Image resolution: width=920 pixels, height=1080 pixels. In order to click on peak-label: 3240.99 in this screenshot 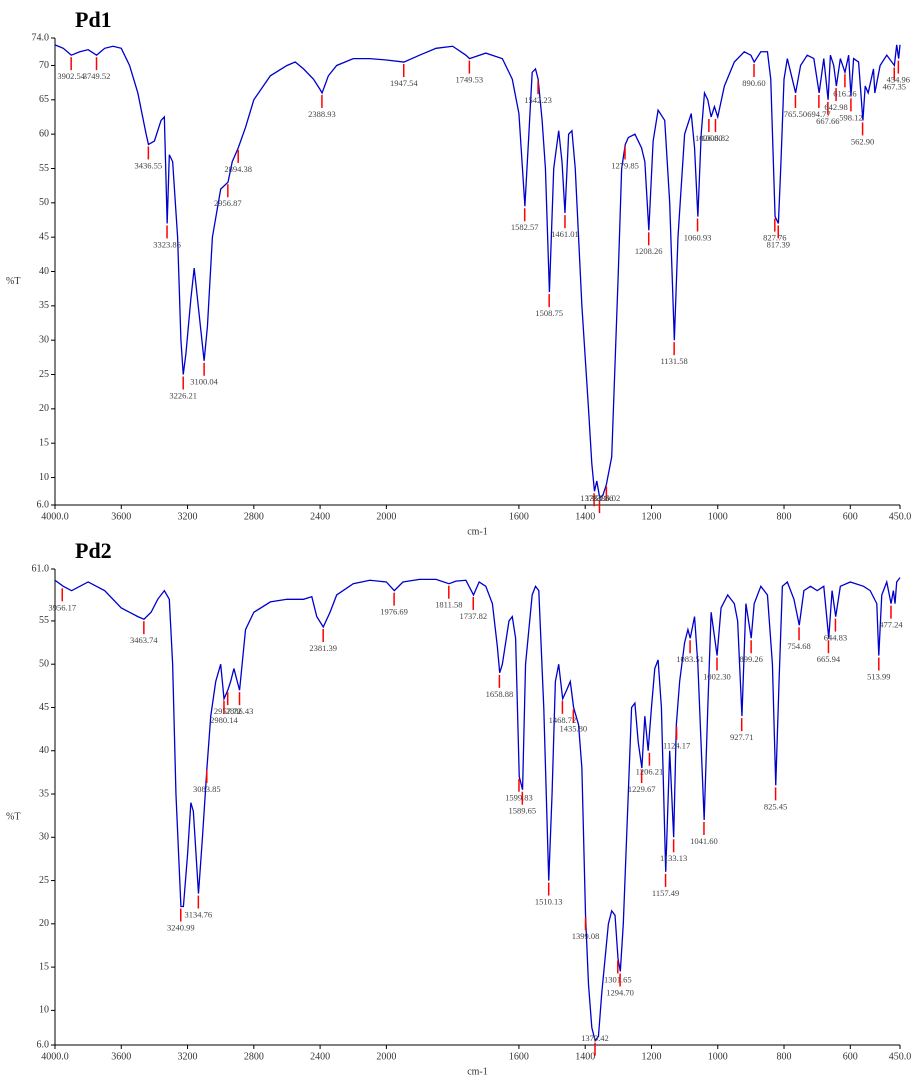, I will do `click(181, 927)`.